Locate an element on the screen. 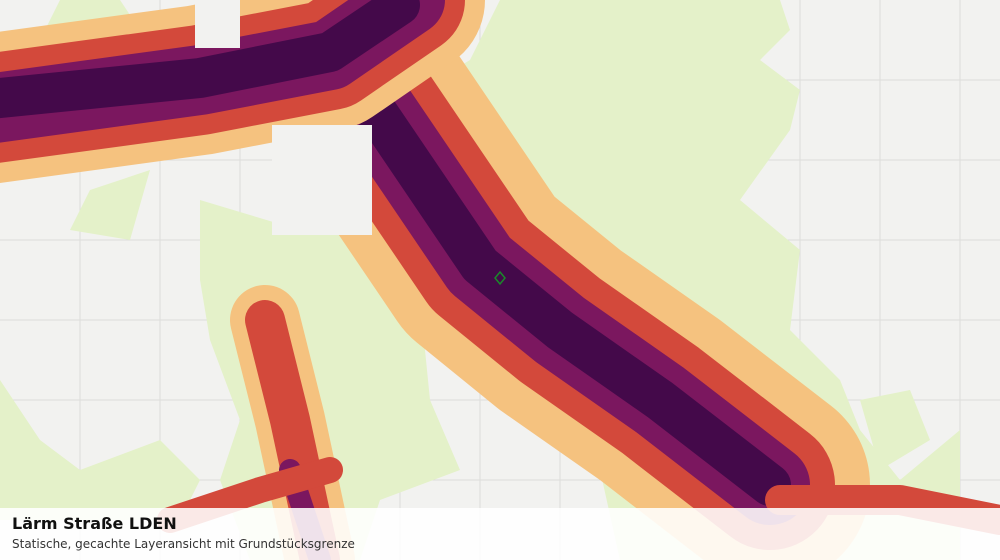 Image resolution: width=1000 pixels, height=560 pixels. parcel-marker is located at coordinates (500, 278).